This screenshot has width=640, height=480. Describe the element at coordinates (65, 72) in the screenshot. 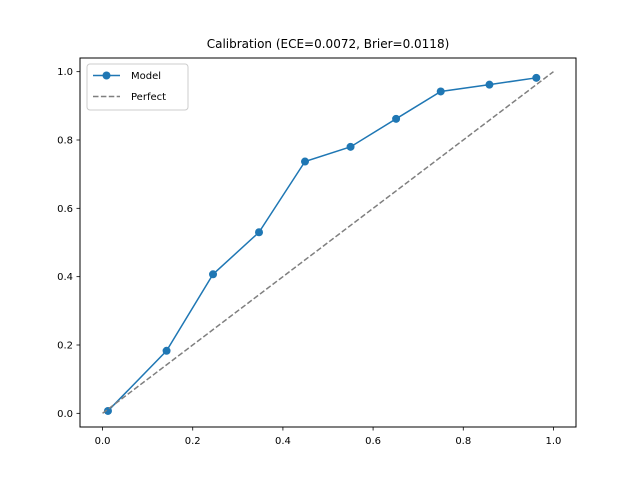

I see `y-tick-label: 1.0` at that location.